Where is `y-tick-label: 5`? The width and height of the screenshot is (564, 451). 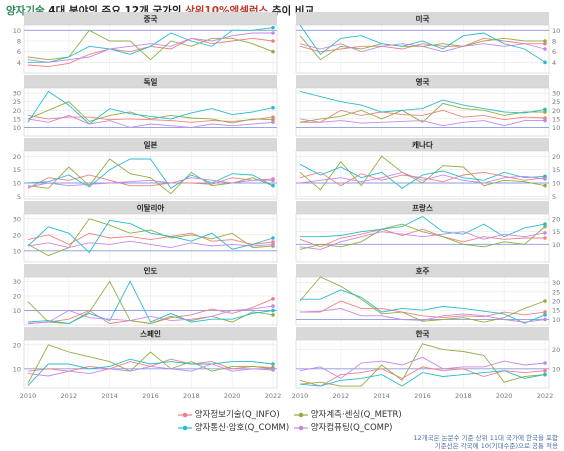 y-tick-label: 5 is located at coordinates (19, 197).